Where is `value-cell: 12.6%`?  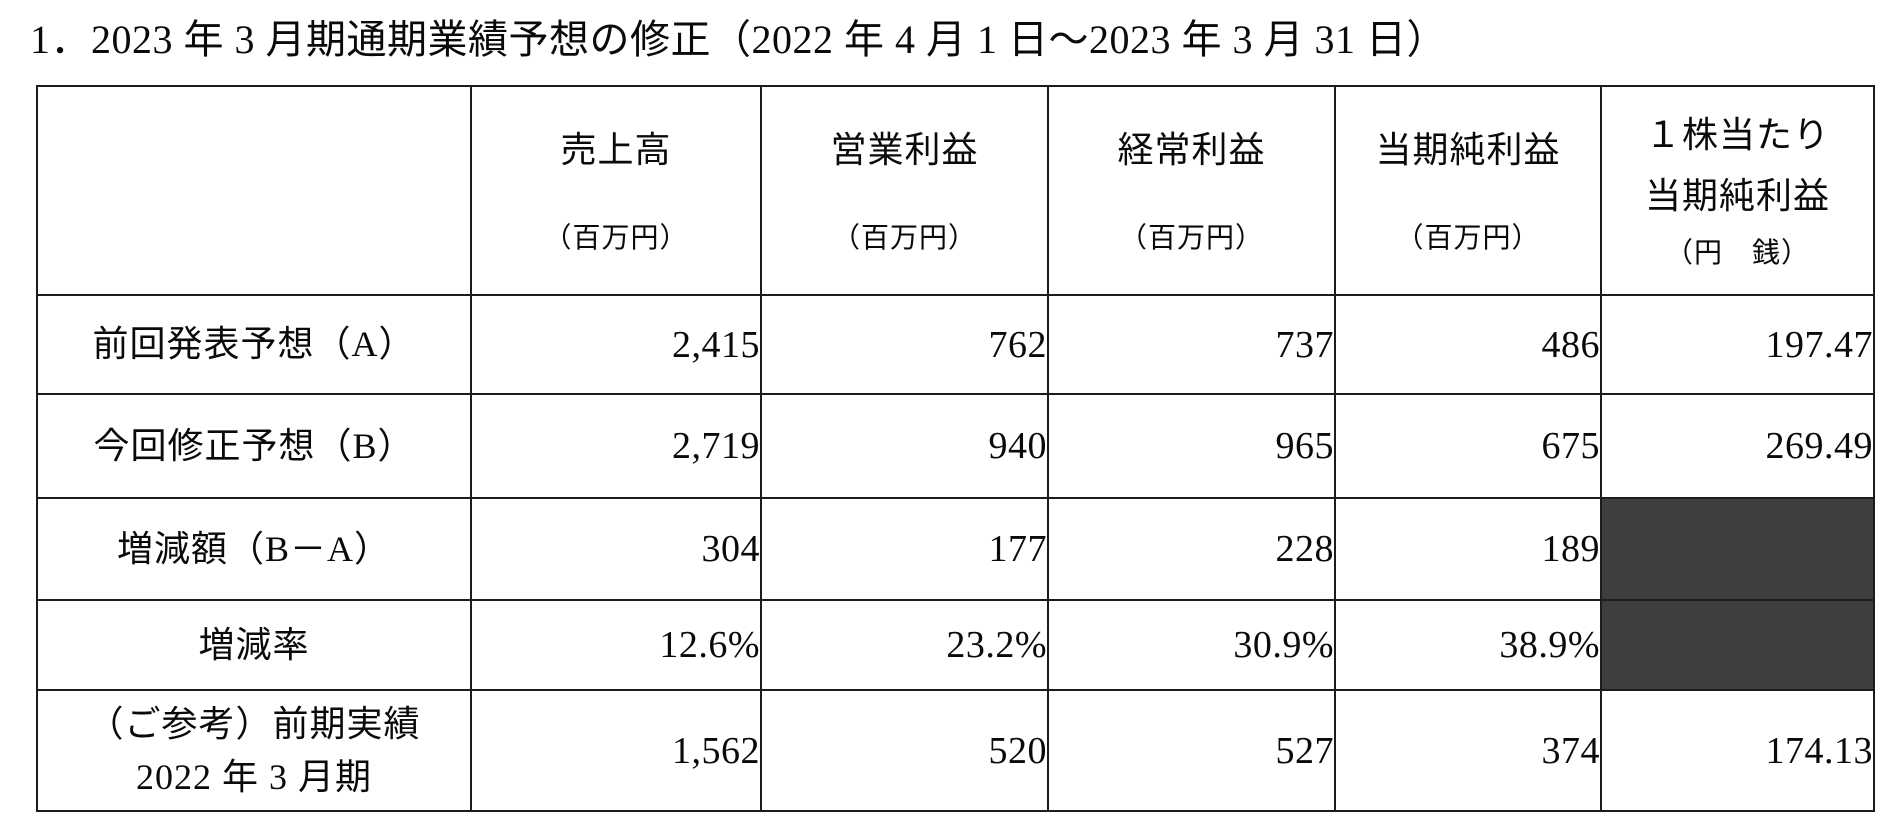
value-cell: 12.6% is located at coordinates (616, 645).